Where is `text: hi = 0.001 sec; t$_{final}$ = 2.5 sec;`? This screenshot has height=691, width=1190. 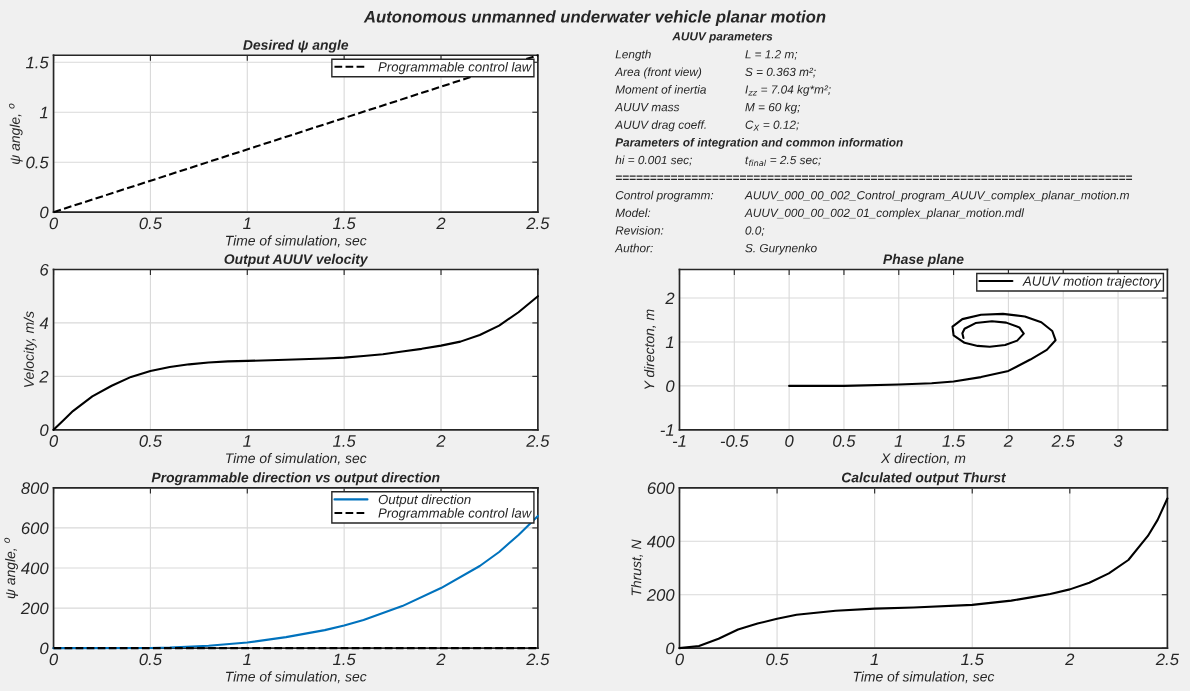 text: hi = 0.001 sec; t$_{final}$ = 2.5 sec; is located at coordinates (718, 161).